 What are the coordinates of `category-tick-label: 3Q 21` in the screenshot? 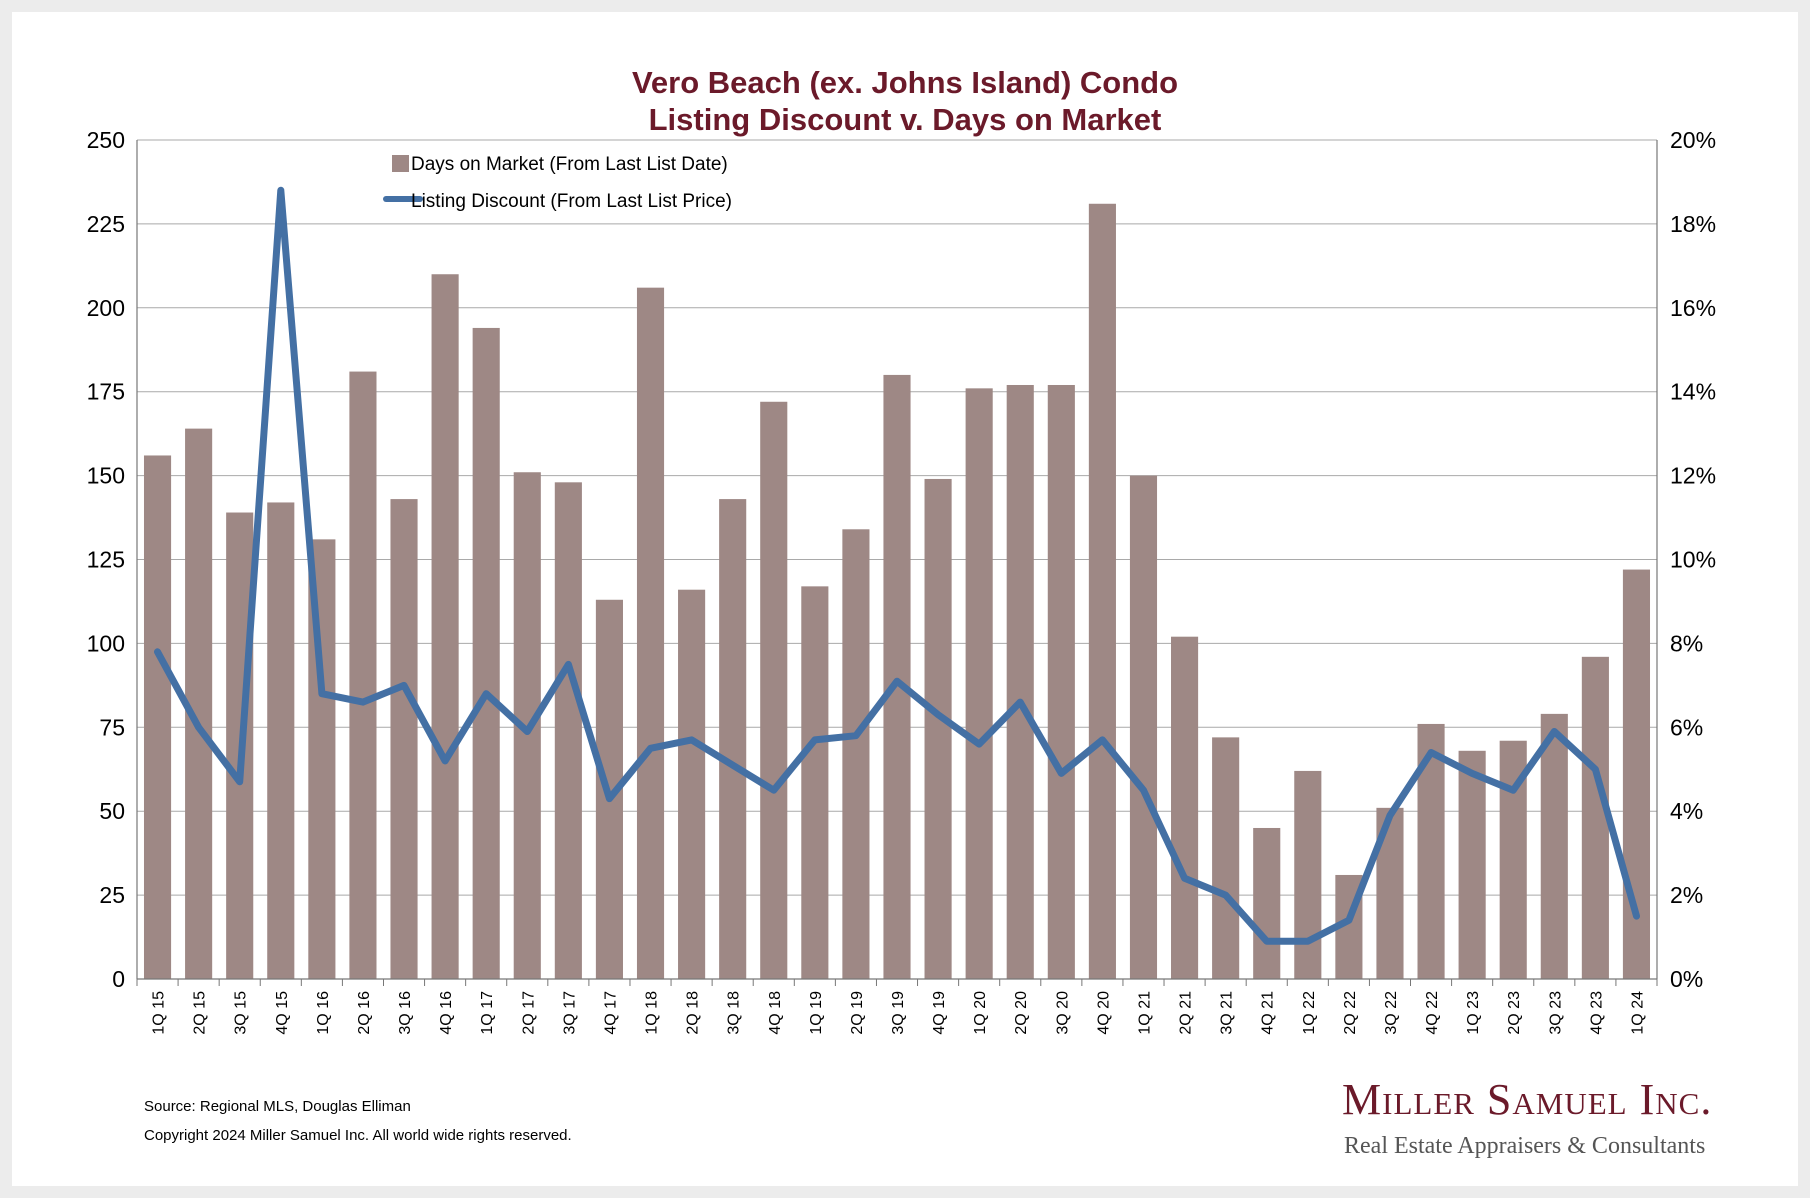 It's located at (1227, 1013).